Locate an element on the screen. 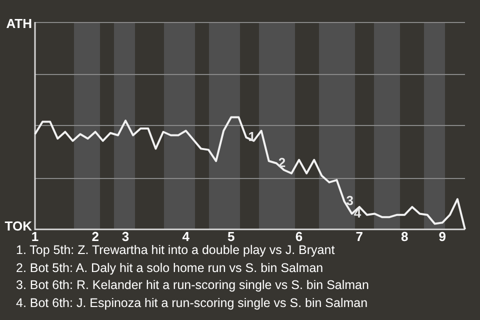 This screenshot has width=480, height=320. text: ATH is located at coordinates (19, 24).